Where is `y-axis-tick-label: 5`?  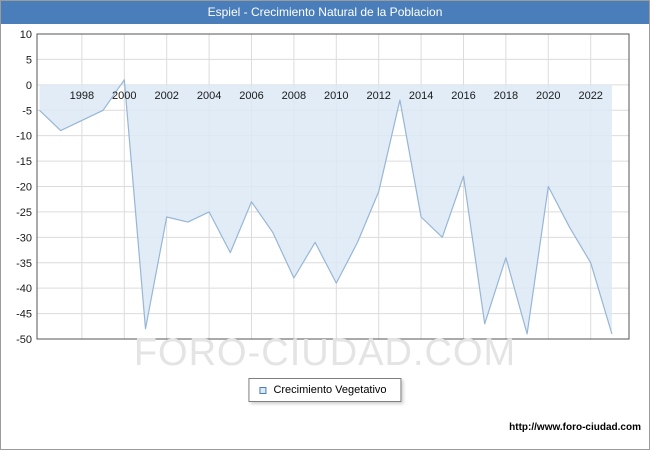 y-axis-tick-label: 5 is located at coordinates (29, 60).